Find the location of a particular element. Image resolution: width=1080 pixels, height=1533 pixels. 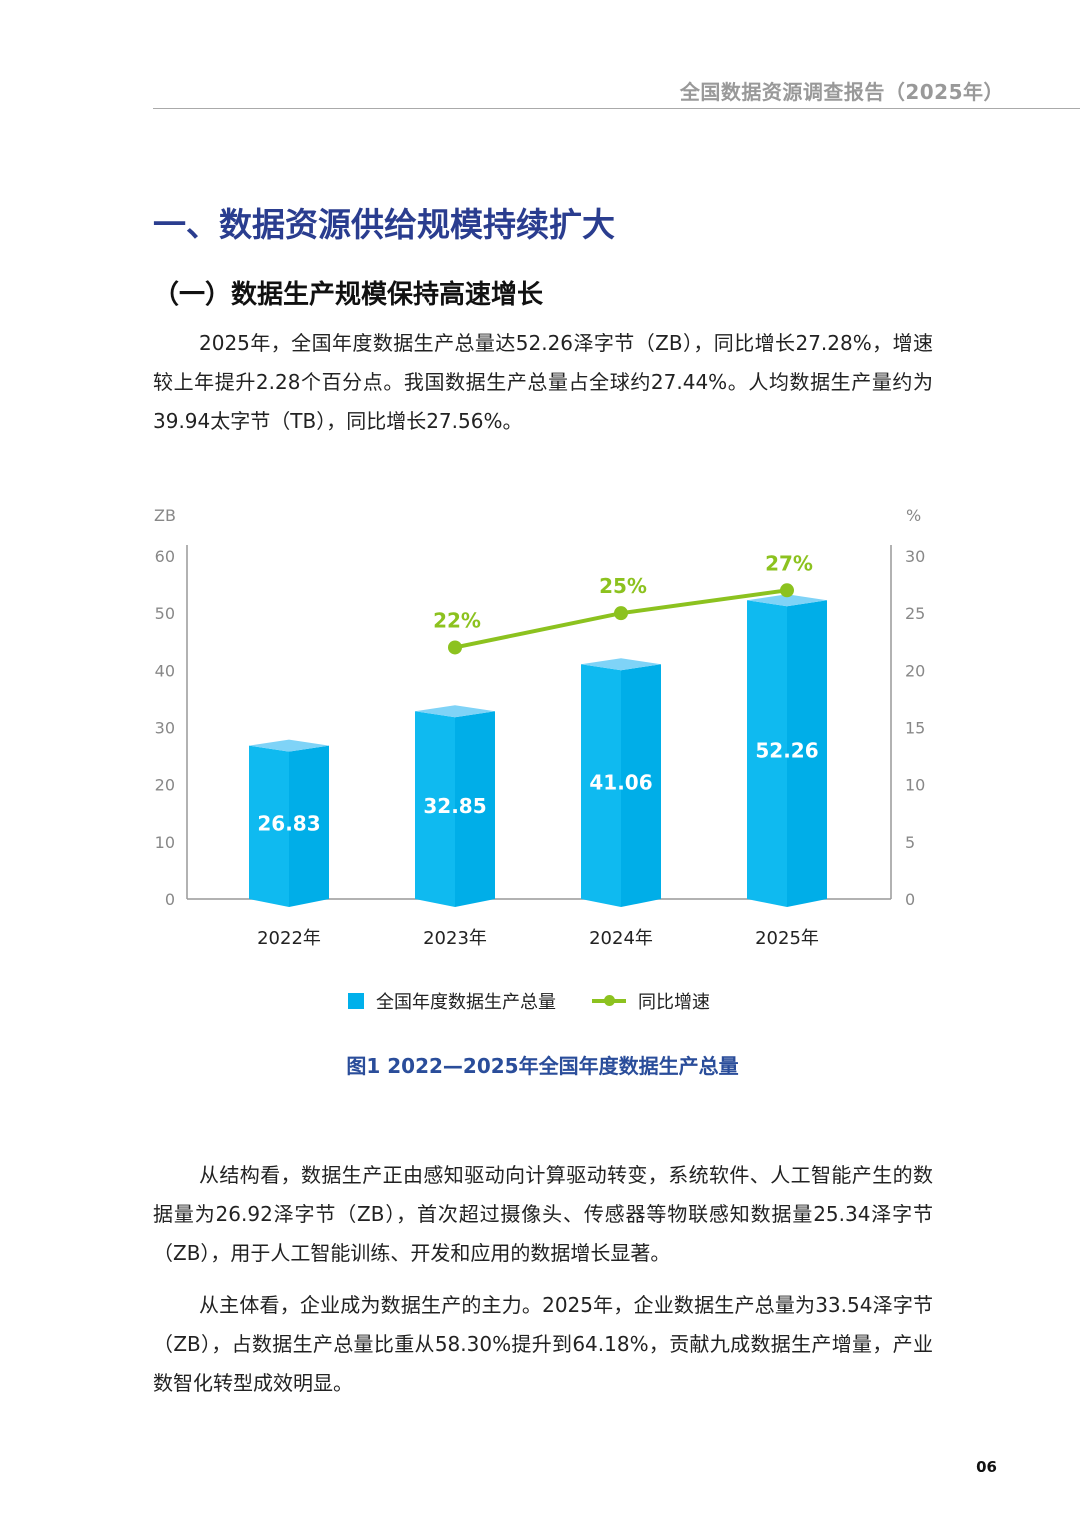

legend-line-label: 同比增速 is located at coordinates (674, 1002).